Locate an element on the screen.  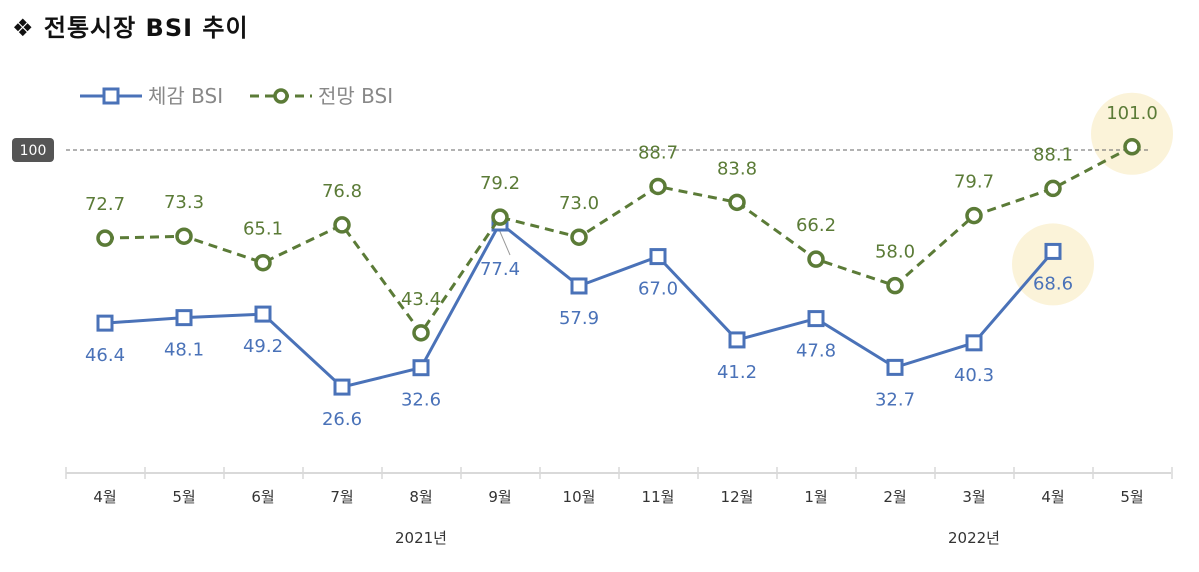
legend-square-icon is located at coordinates (111, 96).